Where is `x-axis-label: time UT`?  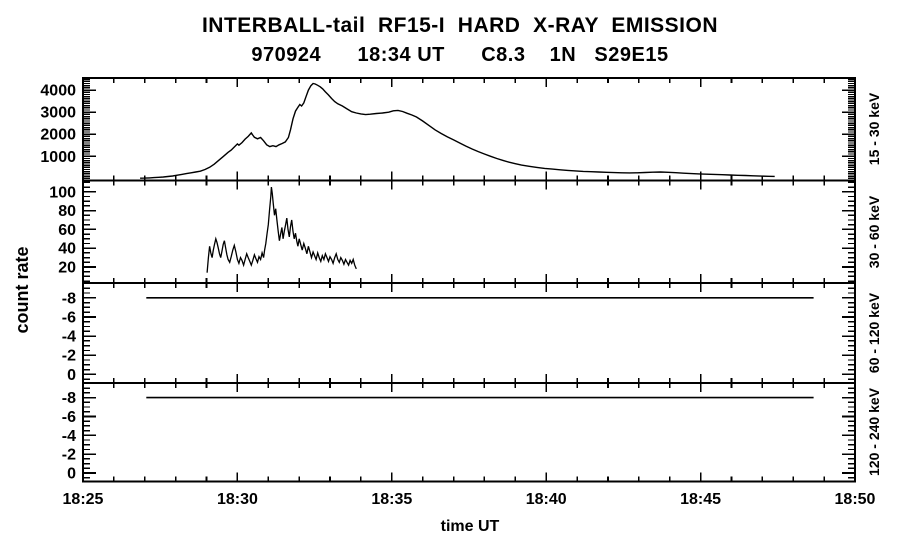 x-axis-label: time UT is located at coordinates (470, 526).